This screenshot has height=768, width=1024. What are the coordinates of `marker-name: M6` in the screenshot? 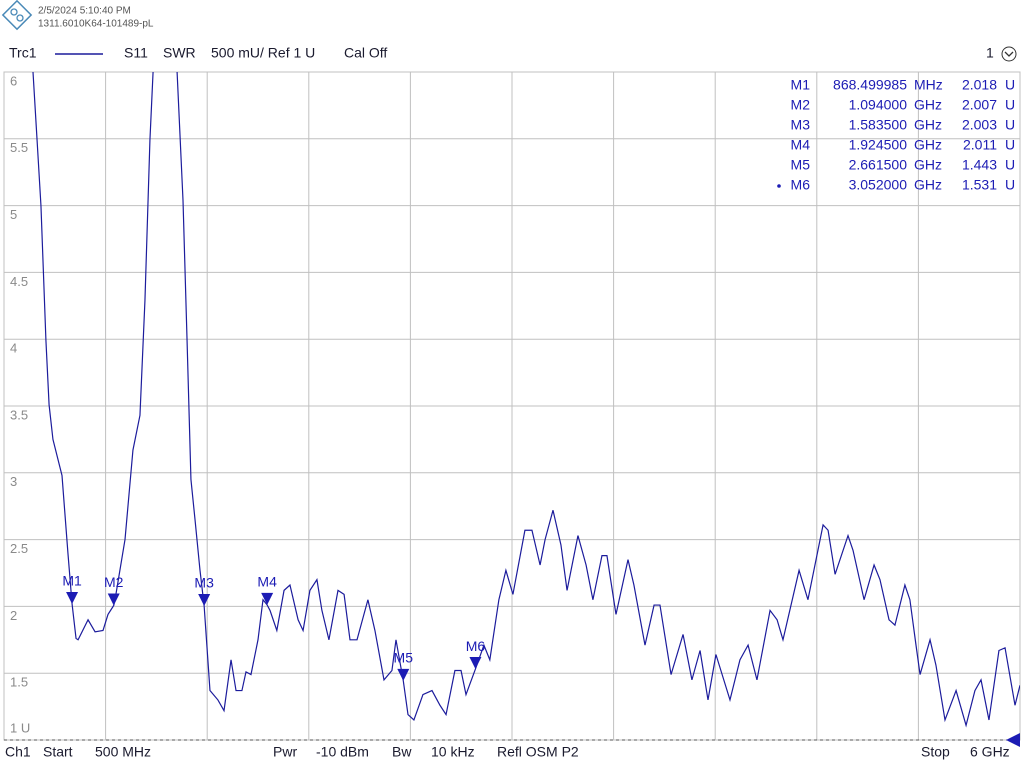 It's located at (801, 185).